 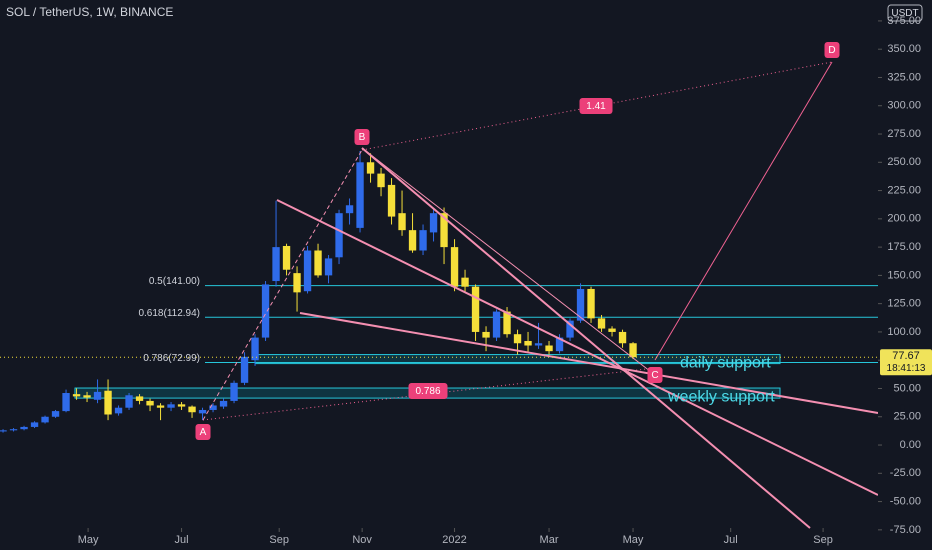 I want to click on currency-badge, so click(x=905, y=13).